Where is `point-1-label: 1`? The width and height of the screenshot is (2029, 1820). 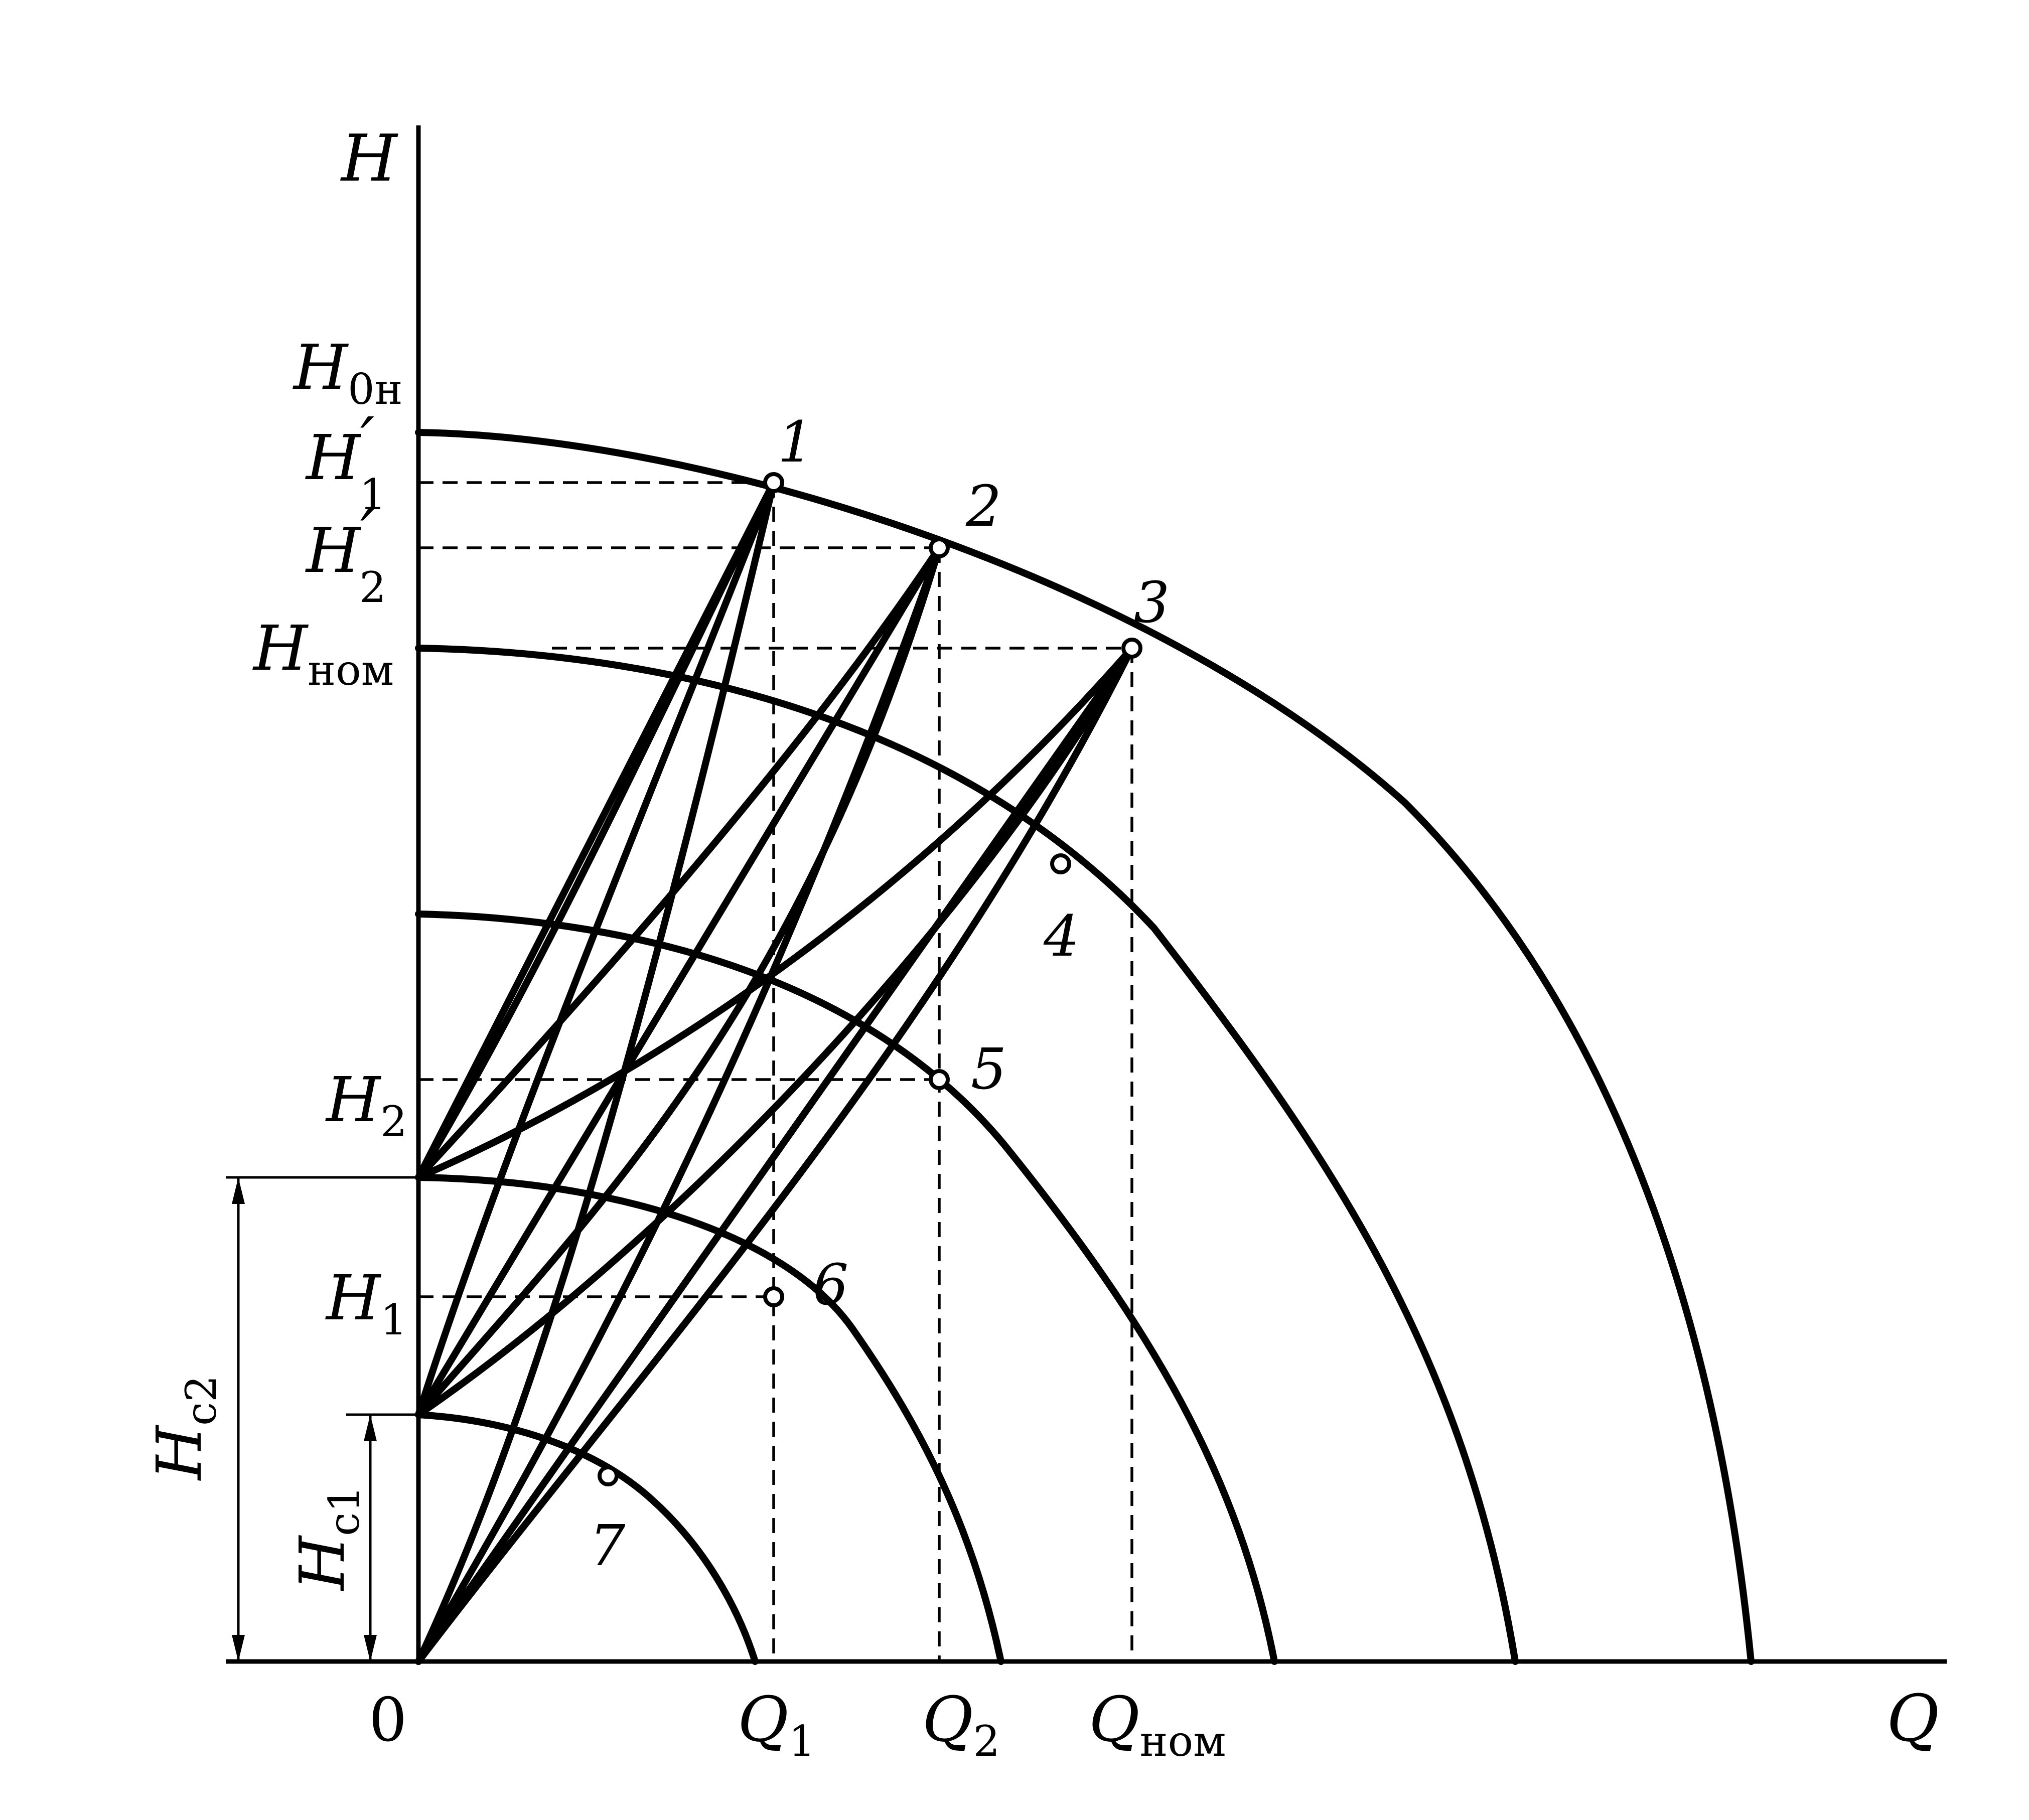 point-1-label: 1 is located at coordinates (796, 442).